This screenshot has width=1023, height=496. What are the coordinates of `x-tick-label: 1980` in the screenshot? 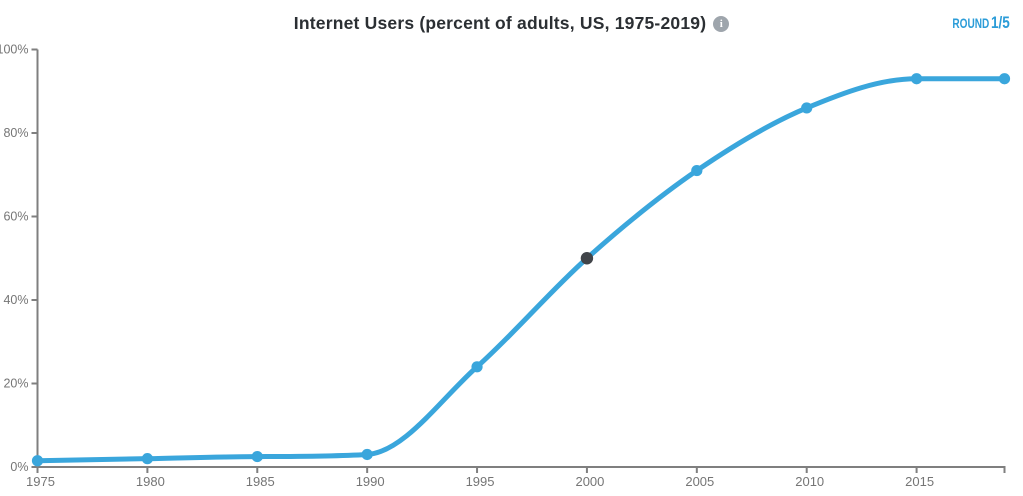 It's located at (150, 481).